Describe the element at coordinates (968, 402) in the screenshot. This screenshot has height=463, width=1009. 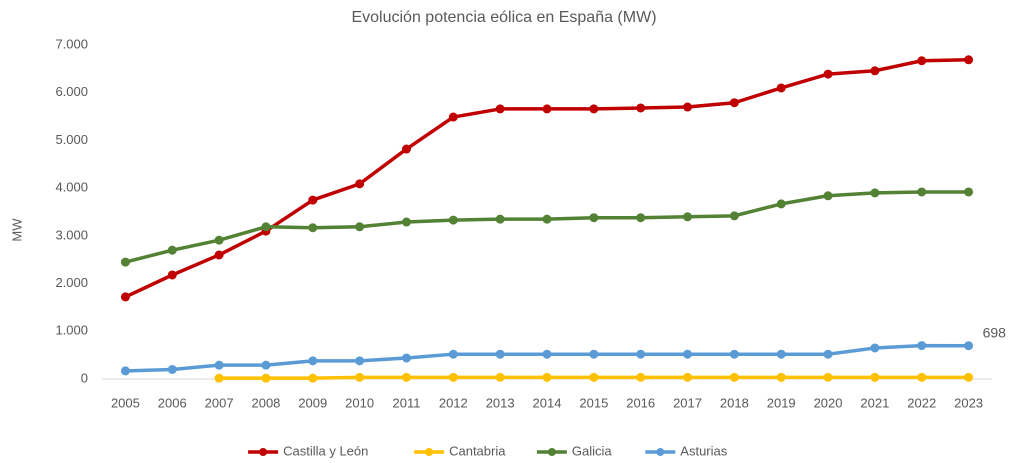
I see `x-tick-label: 2023` at that location.